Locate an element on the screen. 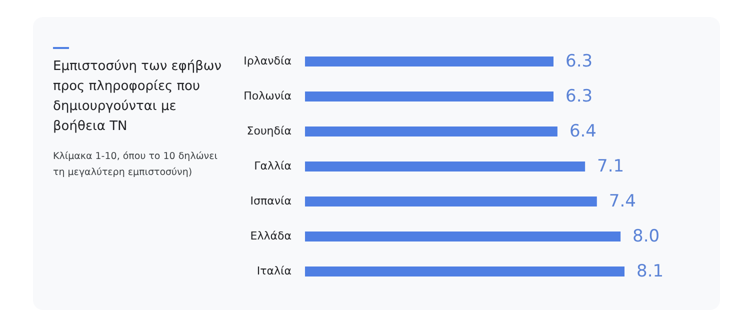  data-label: 7.1 is located at coordinates (610, 166).